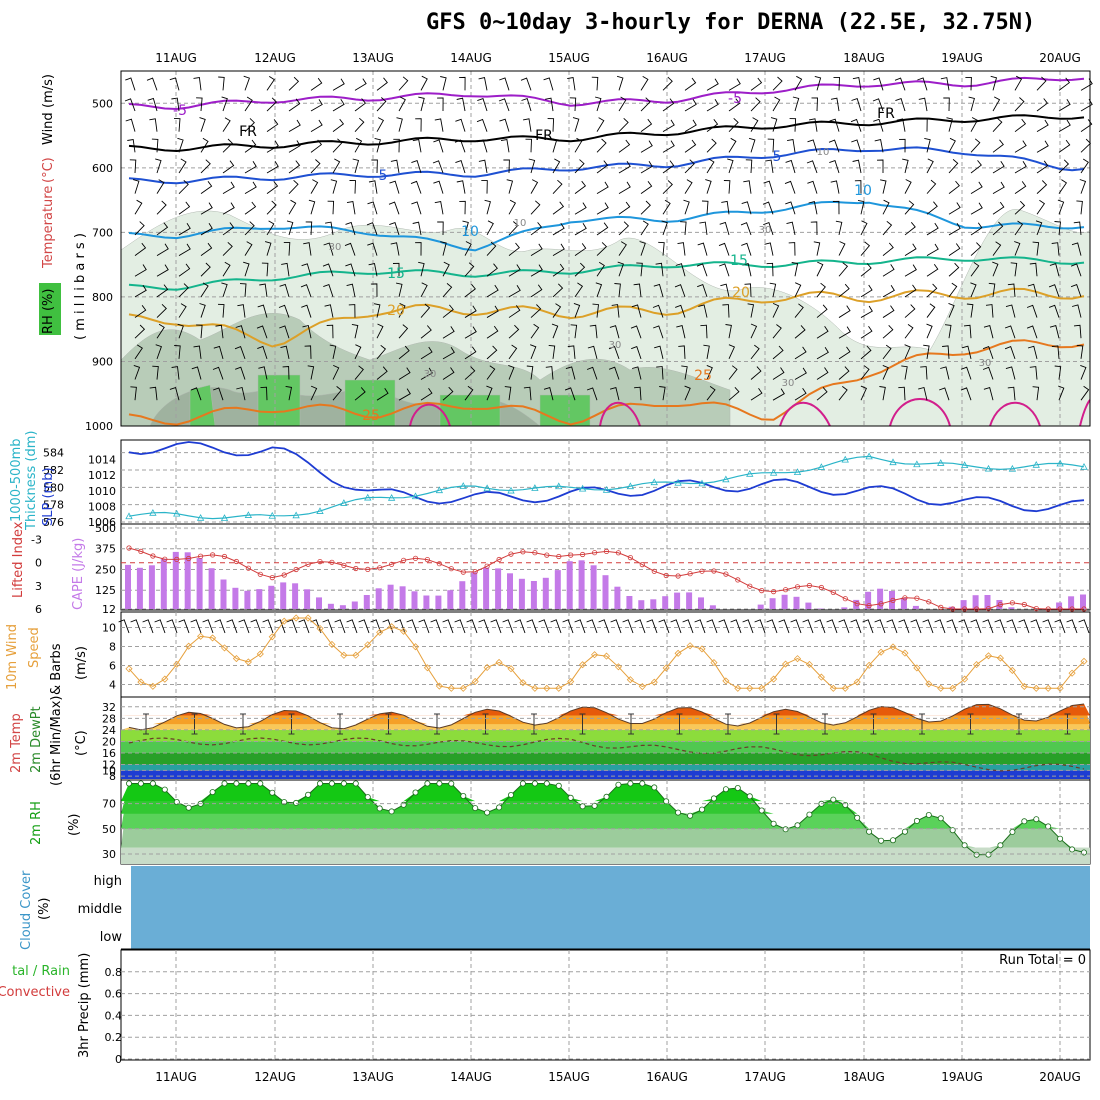  What do you see at coordinates (735, 99) in the screenshot?
I see `contour-label-4: -5` at bounding box center [735, 99].